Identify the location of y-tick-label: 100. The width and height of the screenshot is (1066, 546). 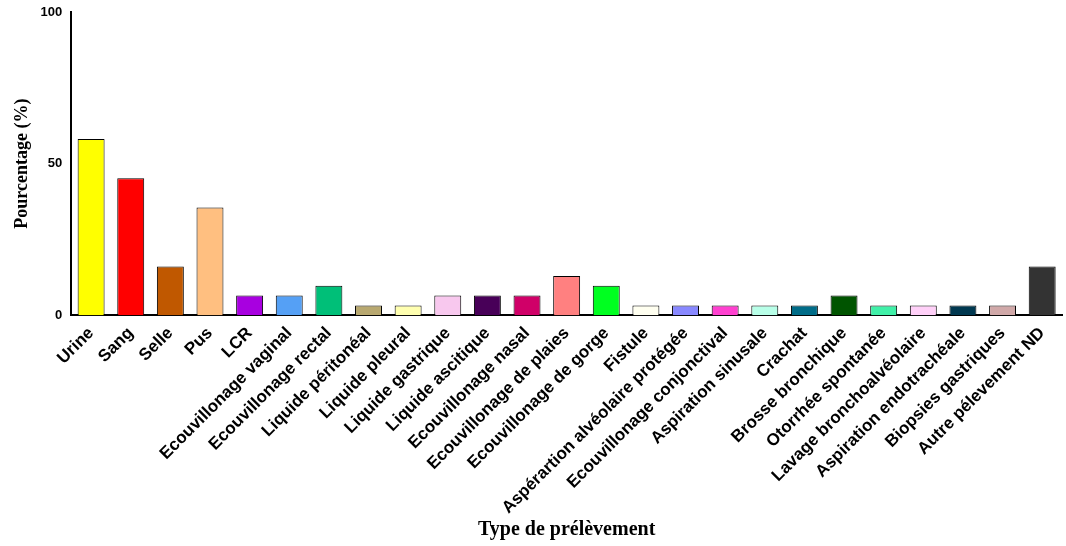
(51, 11).